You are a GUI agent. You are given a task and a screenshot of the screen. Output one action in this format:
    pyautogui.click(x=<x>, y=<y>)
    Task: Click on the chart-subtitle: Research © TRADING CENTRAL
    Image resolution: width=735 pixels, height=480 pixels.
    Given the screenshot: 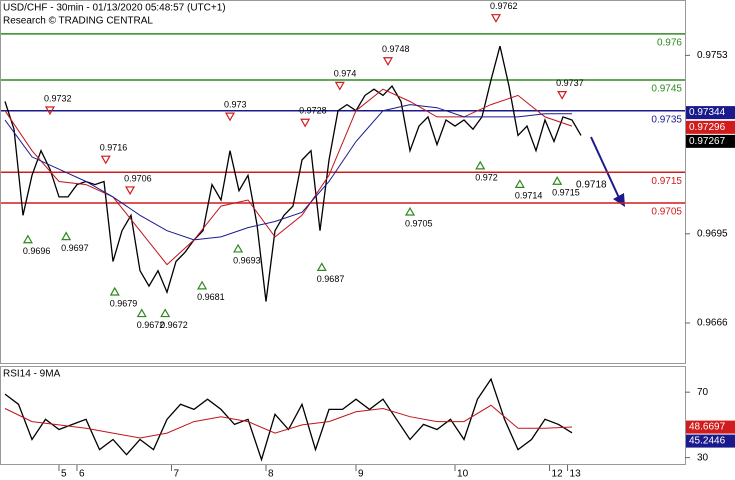 What is the action you would take?
    pyautogui.click(x=78, y=21)
    